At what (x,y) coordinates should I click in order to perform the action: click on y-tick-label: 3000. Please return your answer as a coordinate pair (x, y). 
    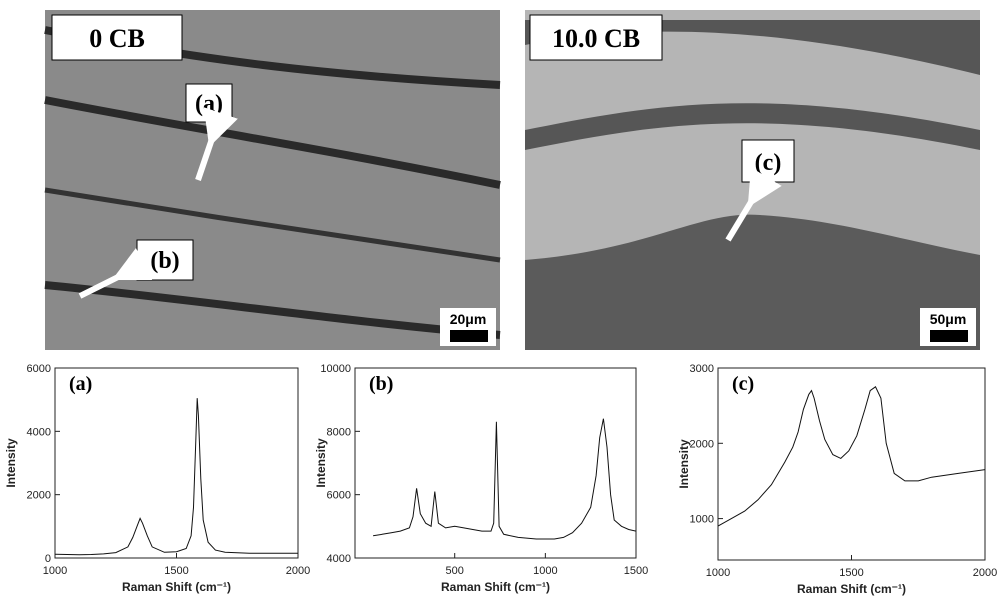
    Looking at the image, I should click on (702, 369).